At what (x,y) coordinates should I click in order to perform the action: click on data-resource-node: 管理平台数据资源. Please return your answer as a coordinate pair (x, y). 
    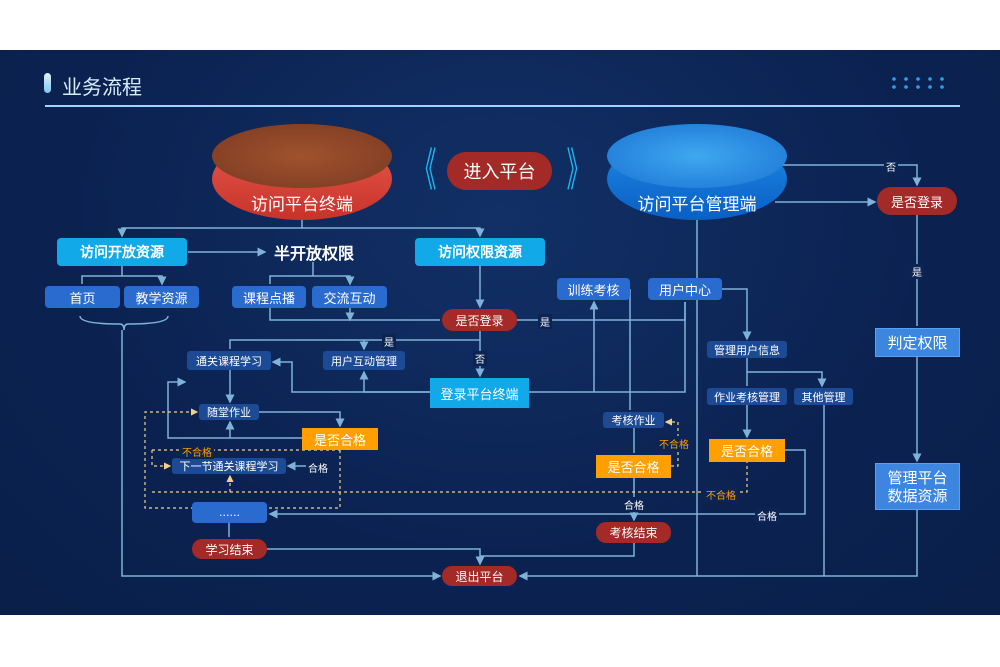
    Looking at the image, I should click on (917, 486).